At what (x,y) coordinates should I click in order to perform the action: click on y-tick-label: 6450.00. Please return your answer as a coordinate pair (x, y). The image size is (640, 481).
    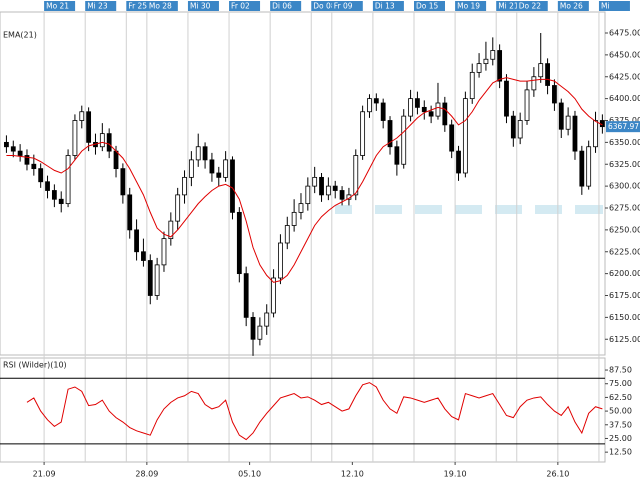
    Looking at the image, I should click on (624, 54).